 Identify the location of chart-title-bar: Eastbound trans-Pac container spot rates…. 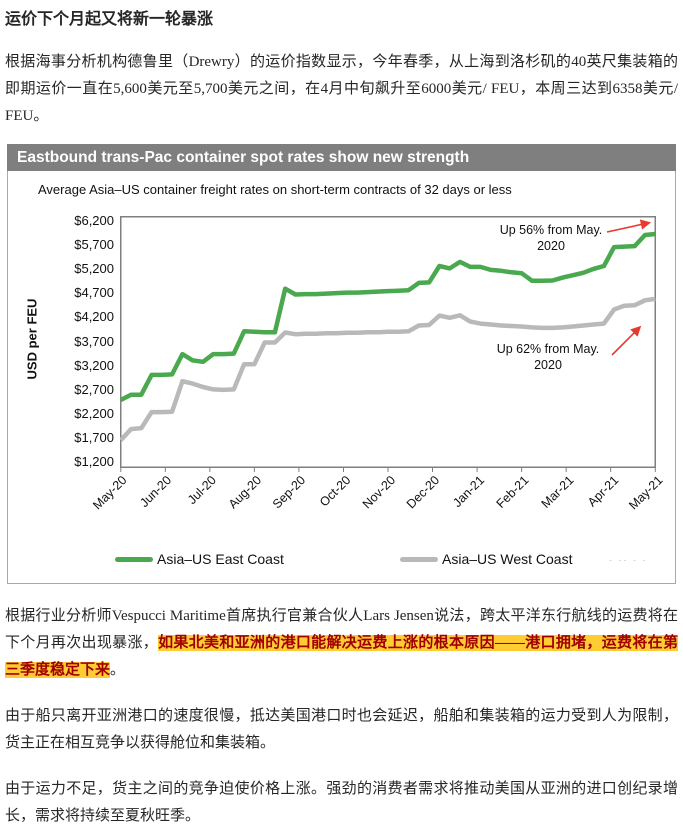
(341, 157).